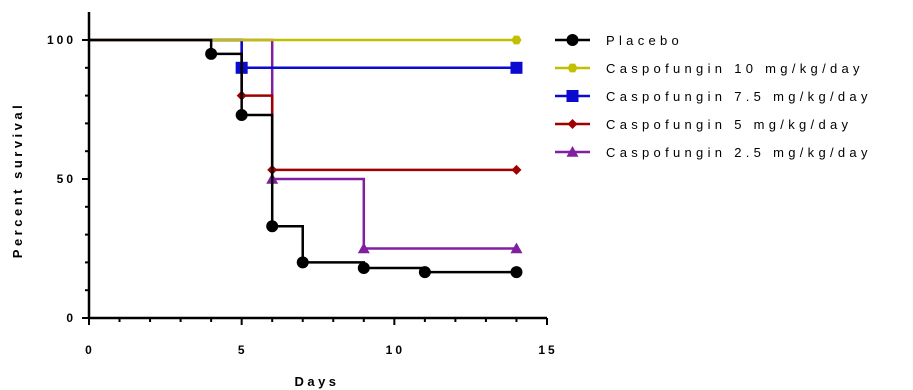 The image size is (913, 390). What do you see at coordinates (90, 350) in the screenshot?
I see `x-tick-label: 0` at bounding box center [90, 350].